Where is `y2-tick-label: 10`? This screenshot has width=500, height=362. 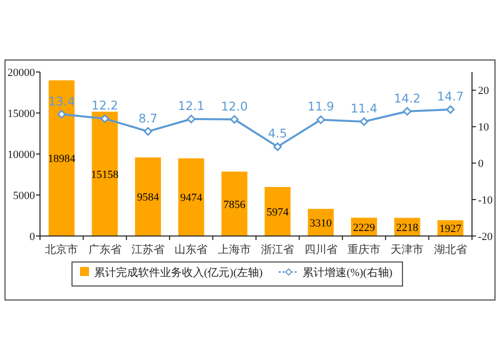 y2-tick-label: 10 is located at coordinates (484, 128).